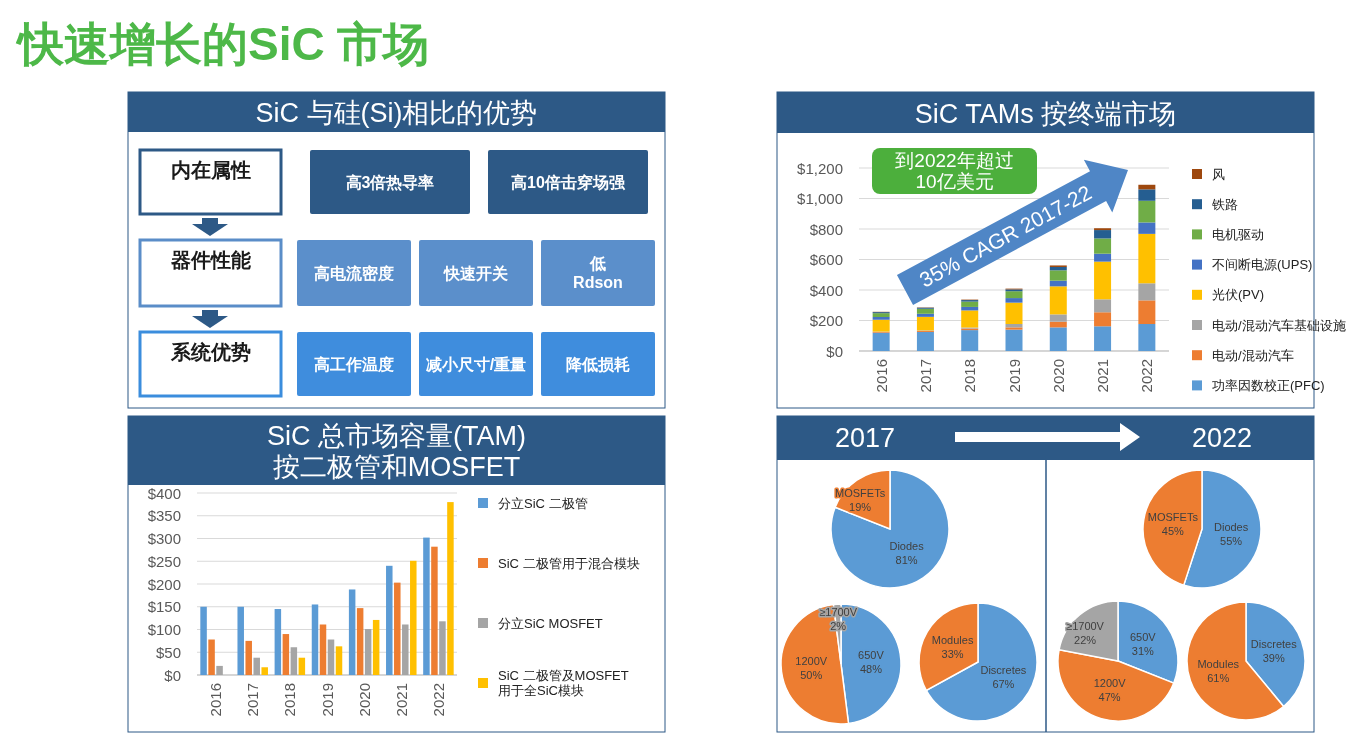 This screenshot has width=1372, height=741. Describe the element at coordinates (1238, 295) in the screenshot. I see `legend-label: 光伏(PV)` at that location.